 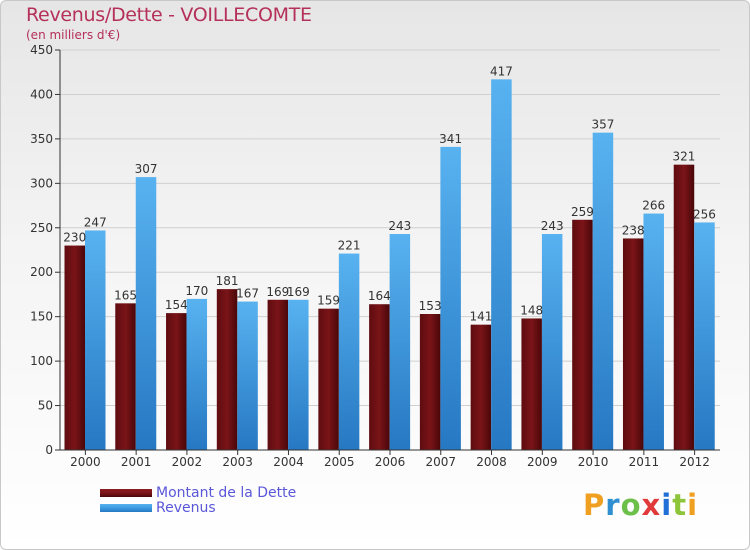 I want to click on x-tick-label: 2010, so click(x=593, y=462).